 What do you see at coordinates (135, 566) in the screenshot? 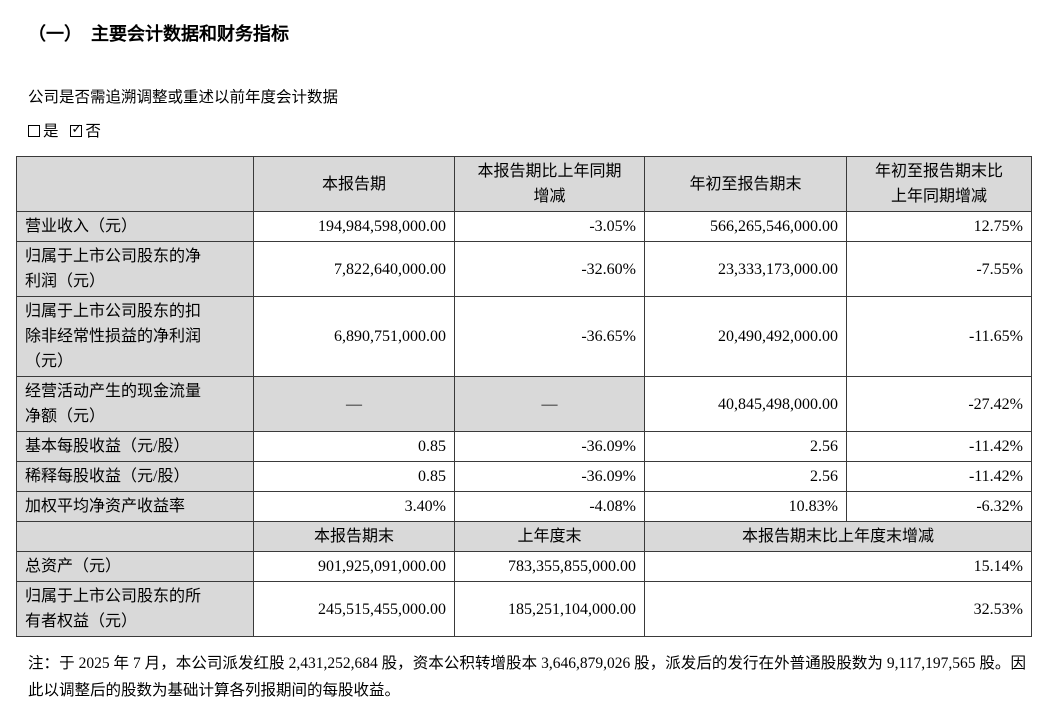
I see `row-label: 总资产（元）` at bounding box center [135, 566].